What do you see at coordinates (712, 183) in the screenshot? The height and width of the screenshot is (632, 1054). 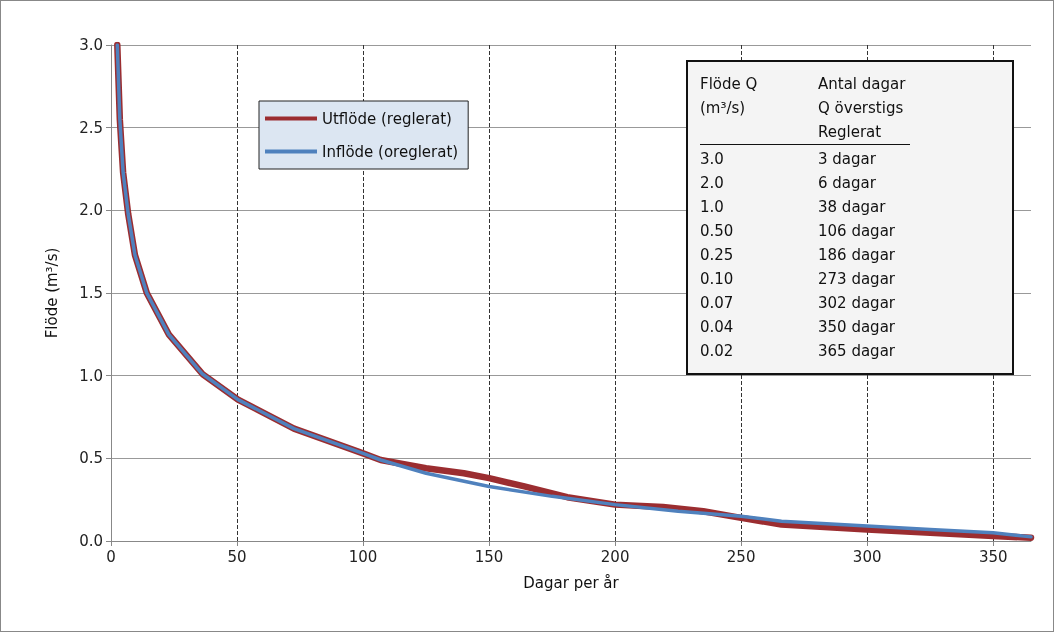 I see `annotation: 2.0` at bounding box center [712, 183].